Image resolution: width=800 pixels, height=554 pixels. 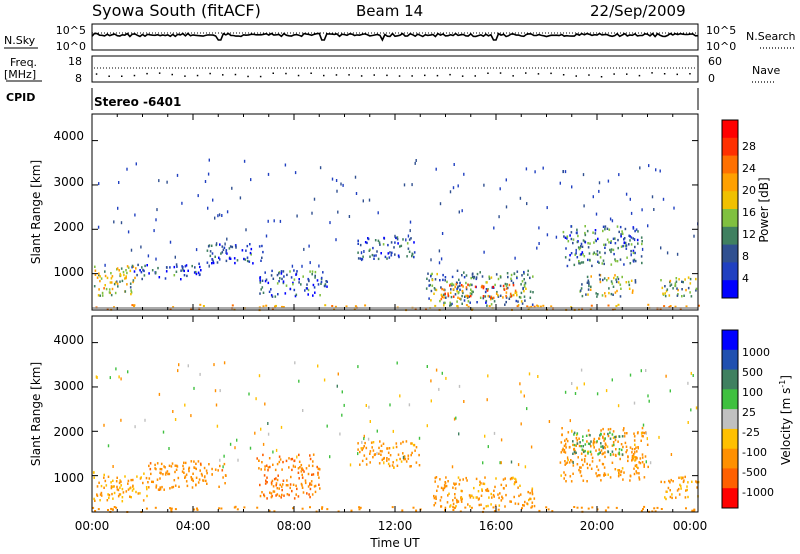 I want to click on power-ytick-2000: 2000, so click(x=68, y=227).